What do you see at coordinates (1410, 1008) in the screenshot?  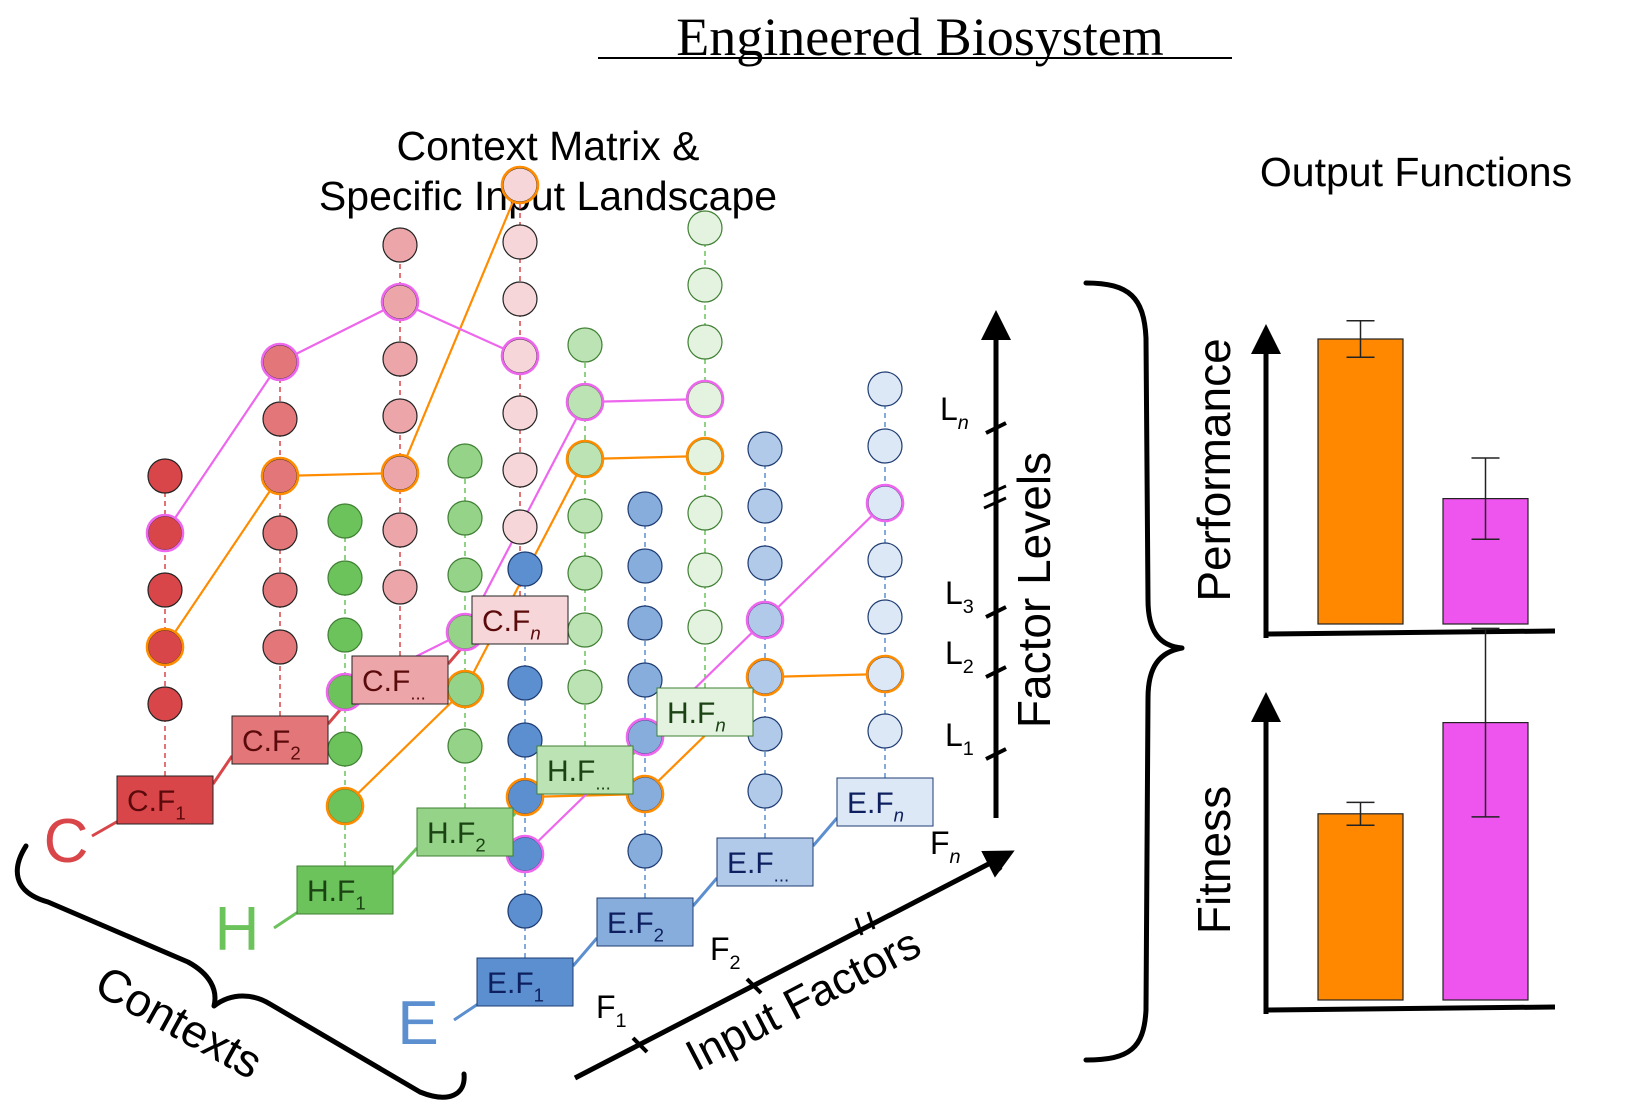 I see `chart-x-axis` at bounding box center [1410, 1008].